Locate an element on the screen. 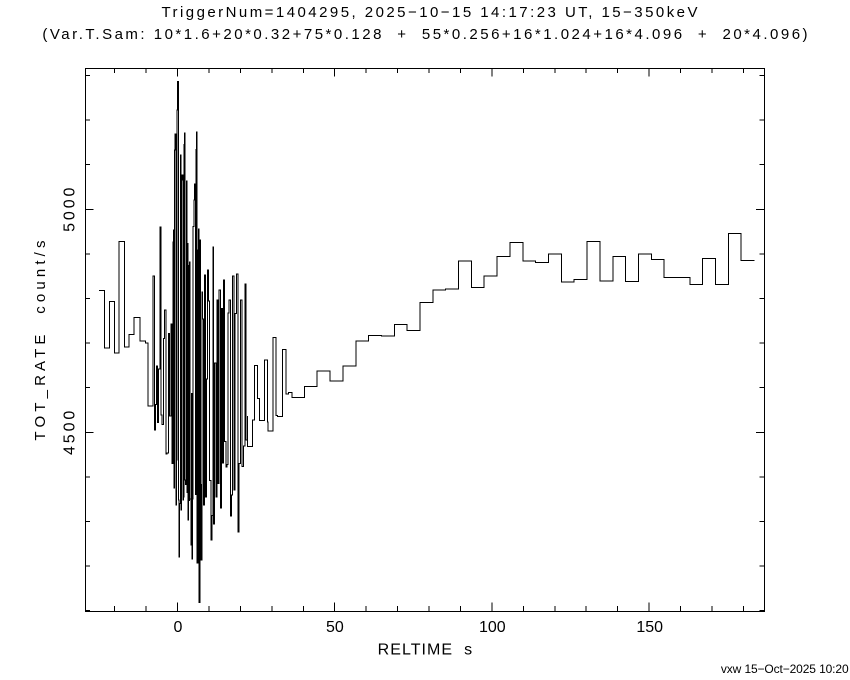  svg-text: vxw 15−Oct−2025 10:20 is located at coordinates (785, 669).